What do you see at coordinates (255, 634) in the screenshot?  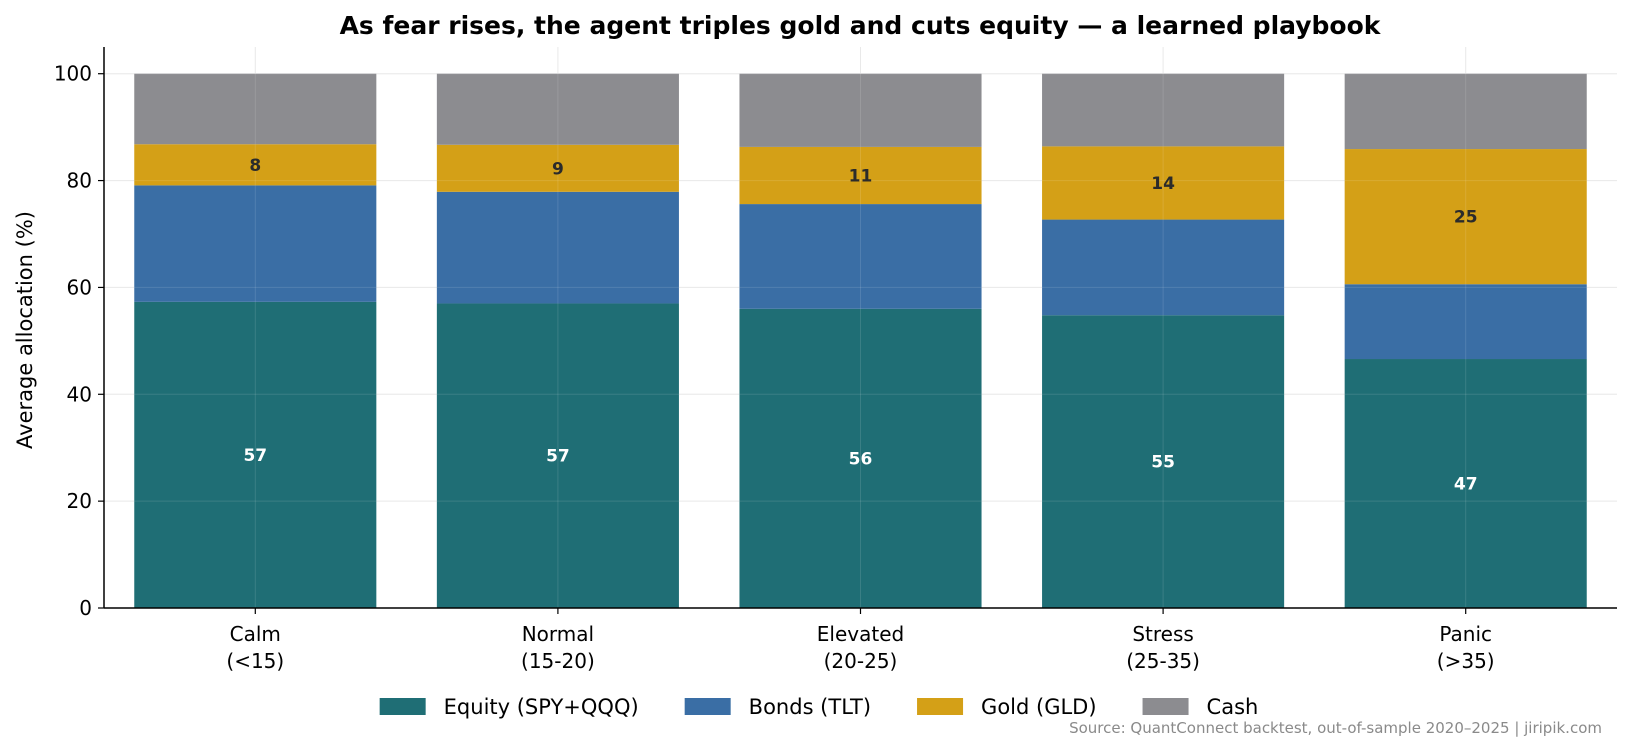 I see `x-tick-label: Calm` at bounding box center [255, 634].